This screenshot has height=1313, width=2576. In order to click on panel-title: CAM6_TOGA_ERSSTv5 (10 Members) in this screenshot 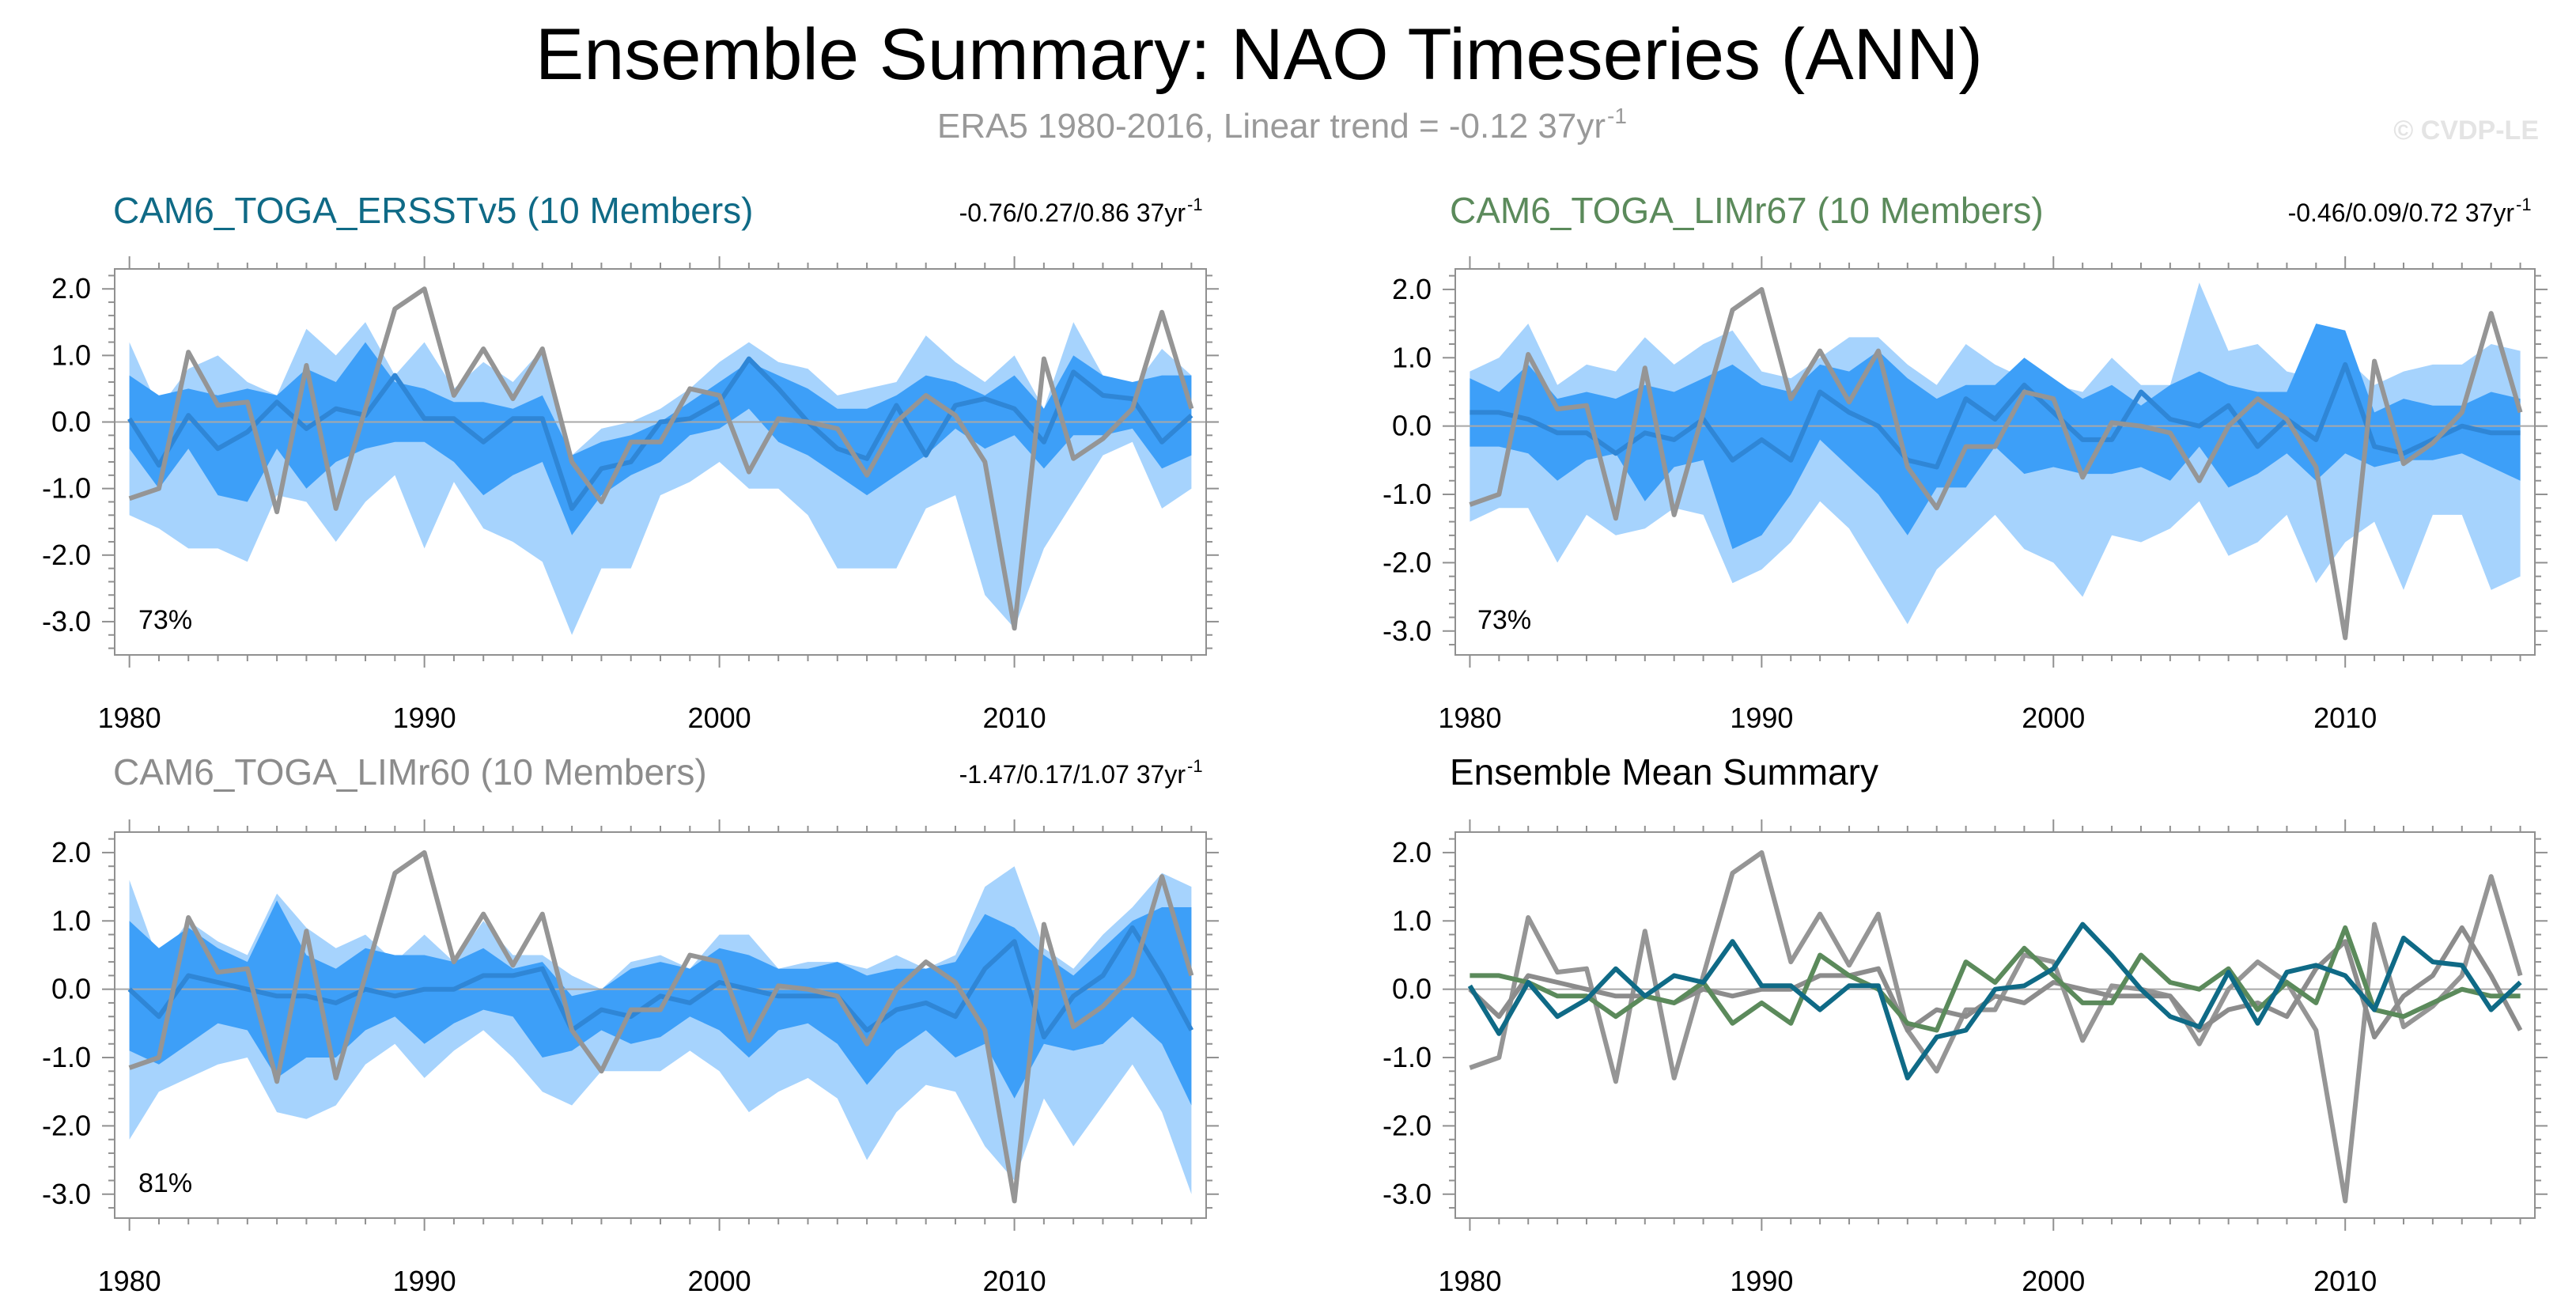, I will do `click(433, 210)`.